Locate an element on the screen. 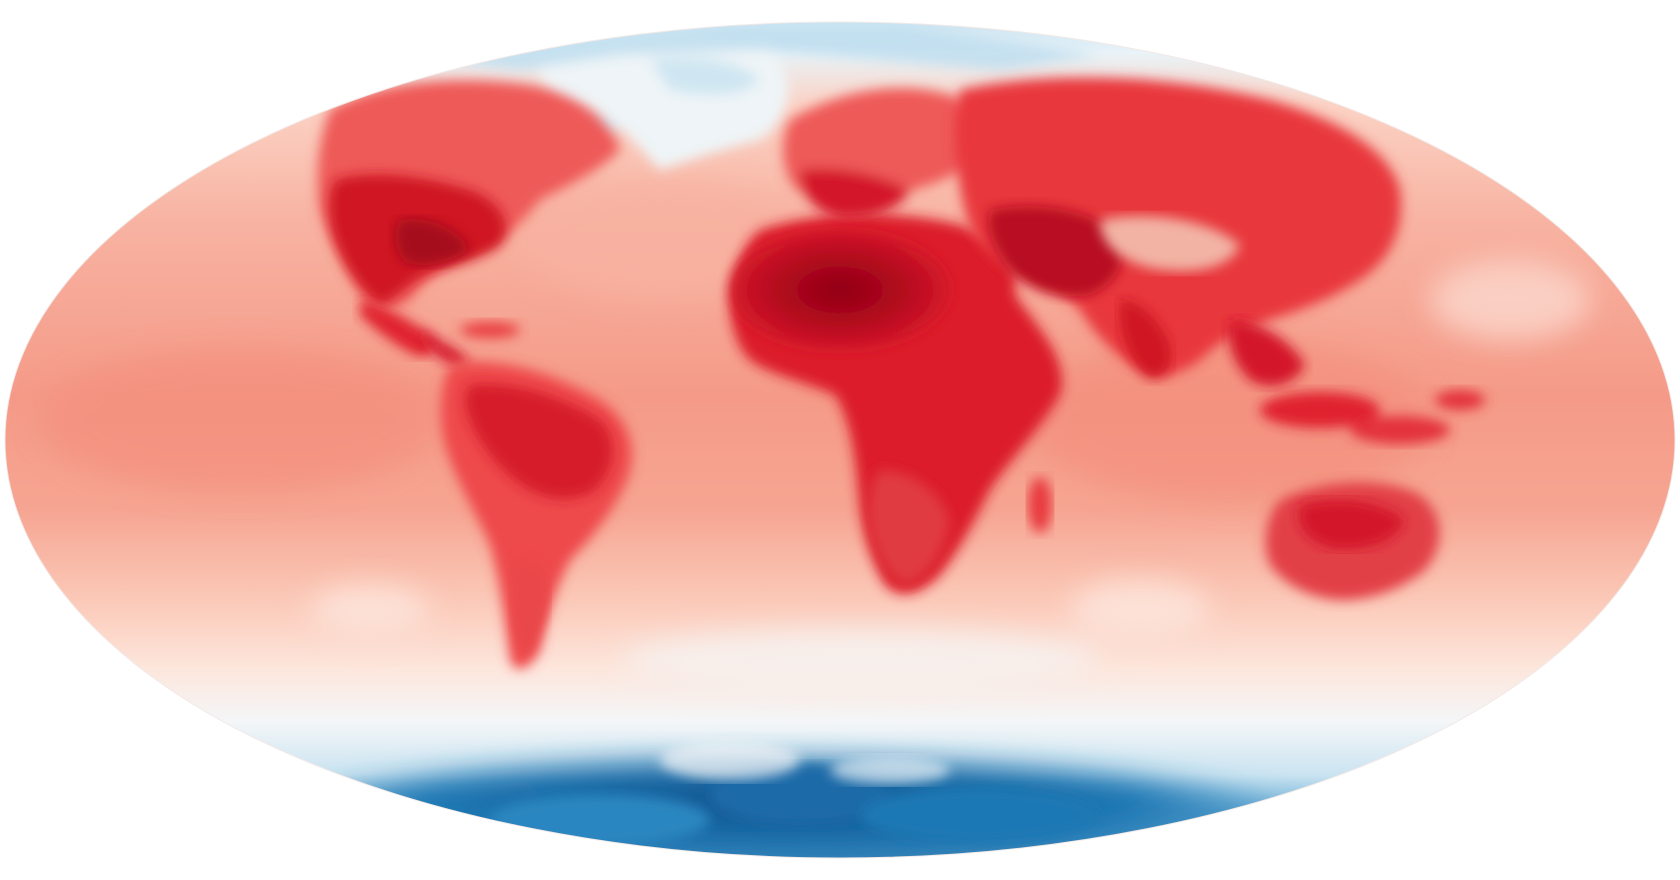  central-america is located at coordinates (470, 344).